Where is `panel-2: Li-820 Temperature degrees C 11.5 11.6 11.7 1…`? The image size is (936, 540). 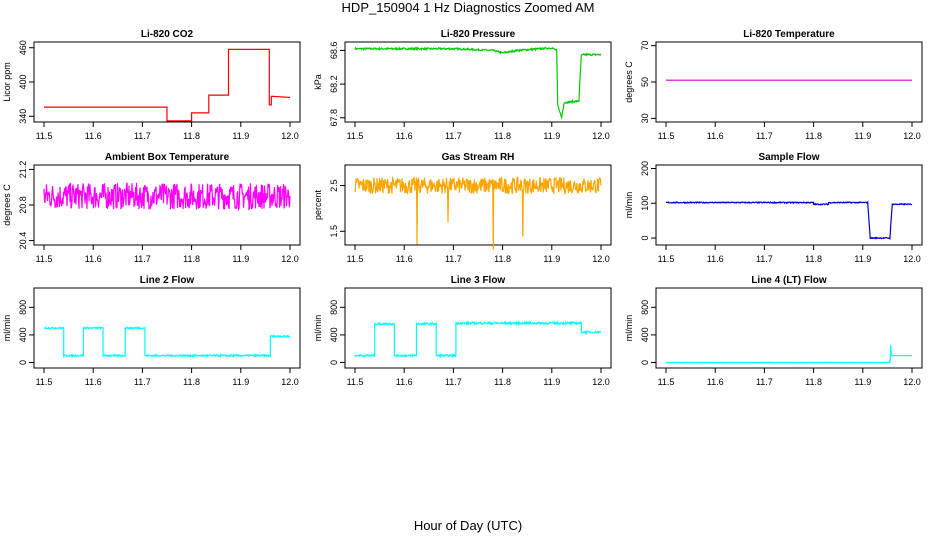
panel-2: Li-820 Temperature degrees C 11.5 11.6 11.7 1… is located at coordinates (773, 85).